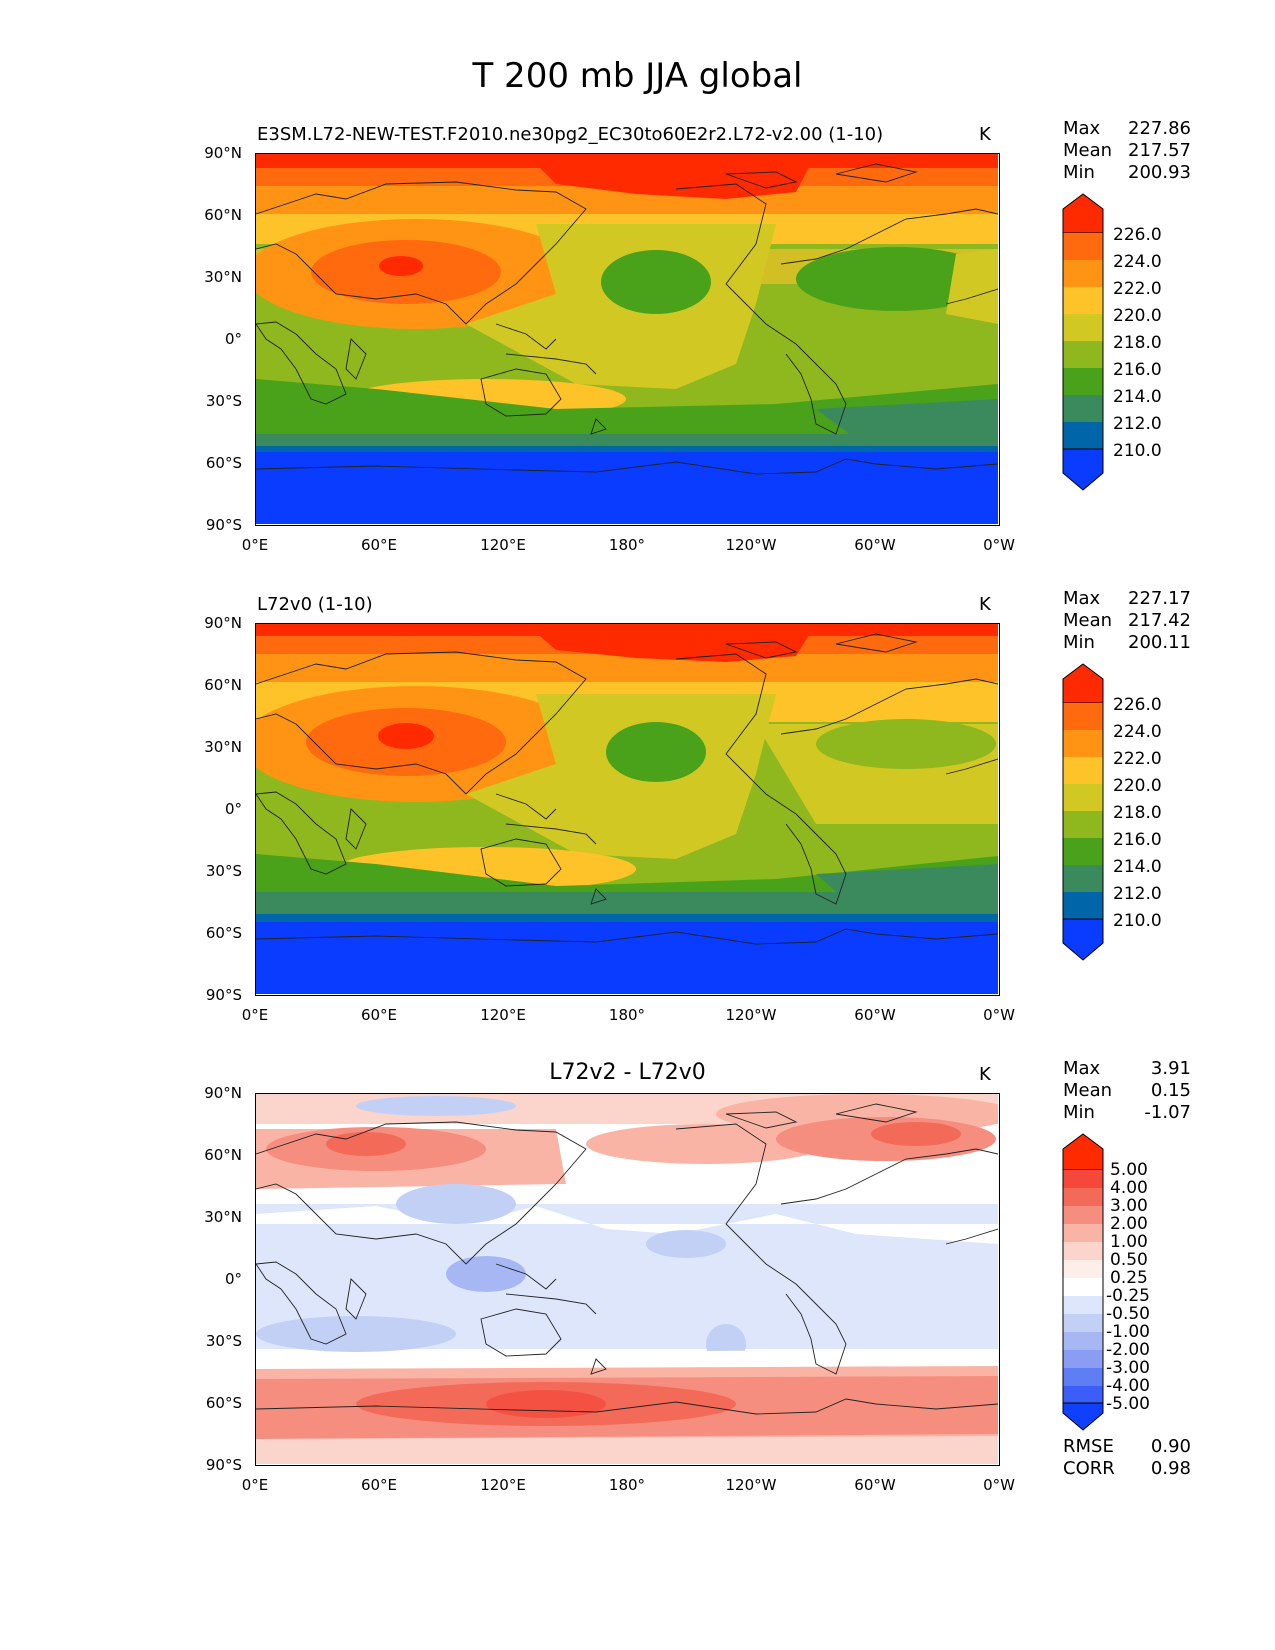 The width and height of the screenshot is (1275, 1650). Describe the element at coordinates (1159, 128) in the screenshot. I see `stat-value: 227.86` at that location.